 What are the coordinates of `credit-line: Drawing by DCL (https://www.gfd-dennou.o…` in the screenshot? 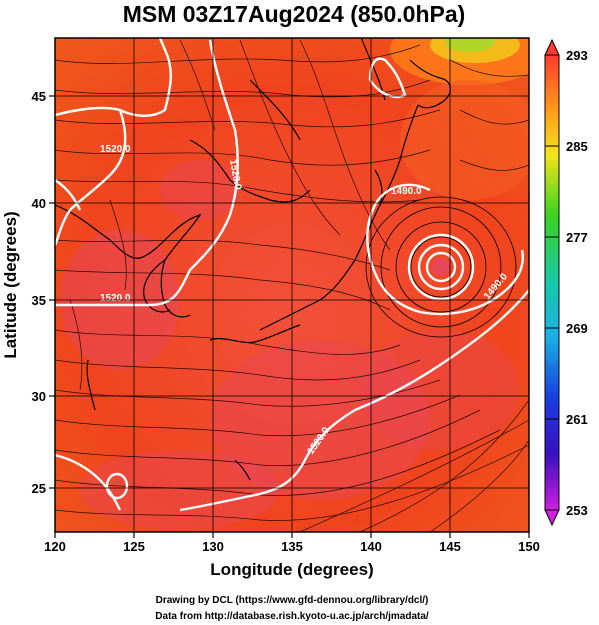 It's located at (292, 600).